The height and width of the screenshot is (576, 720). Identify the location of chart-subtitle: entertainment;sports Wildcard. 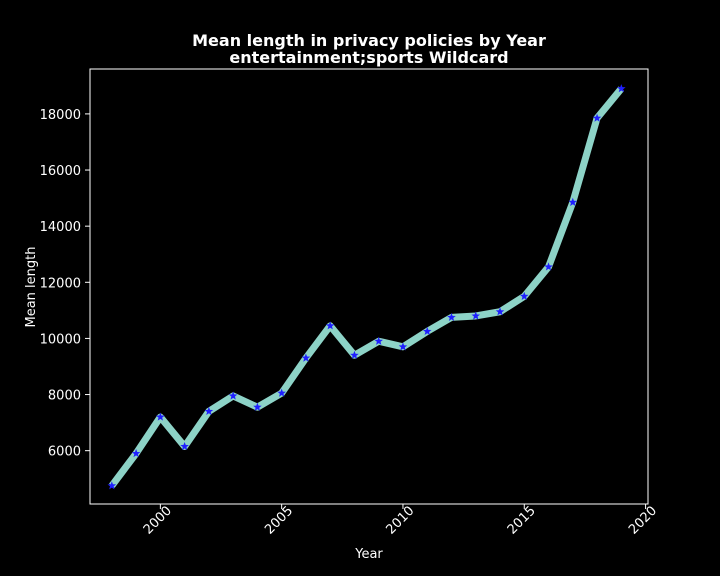
(368, 57).